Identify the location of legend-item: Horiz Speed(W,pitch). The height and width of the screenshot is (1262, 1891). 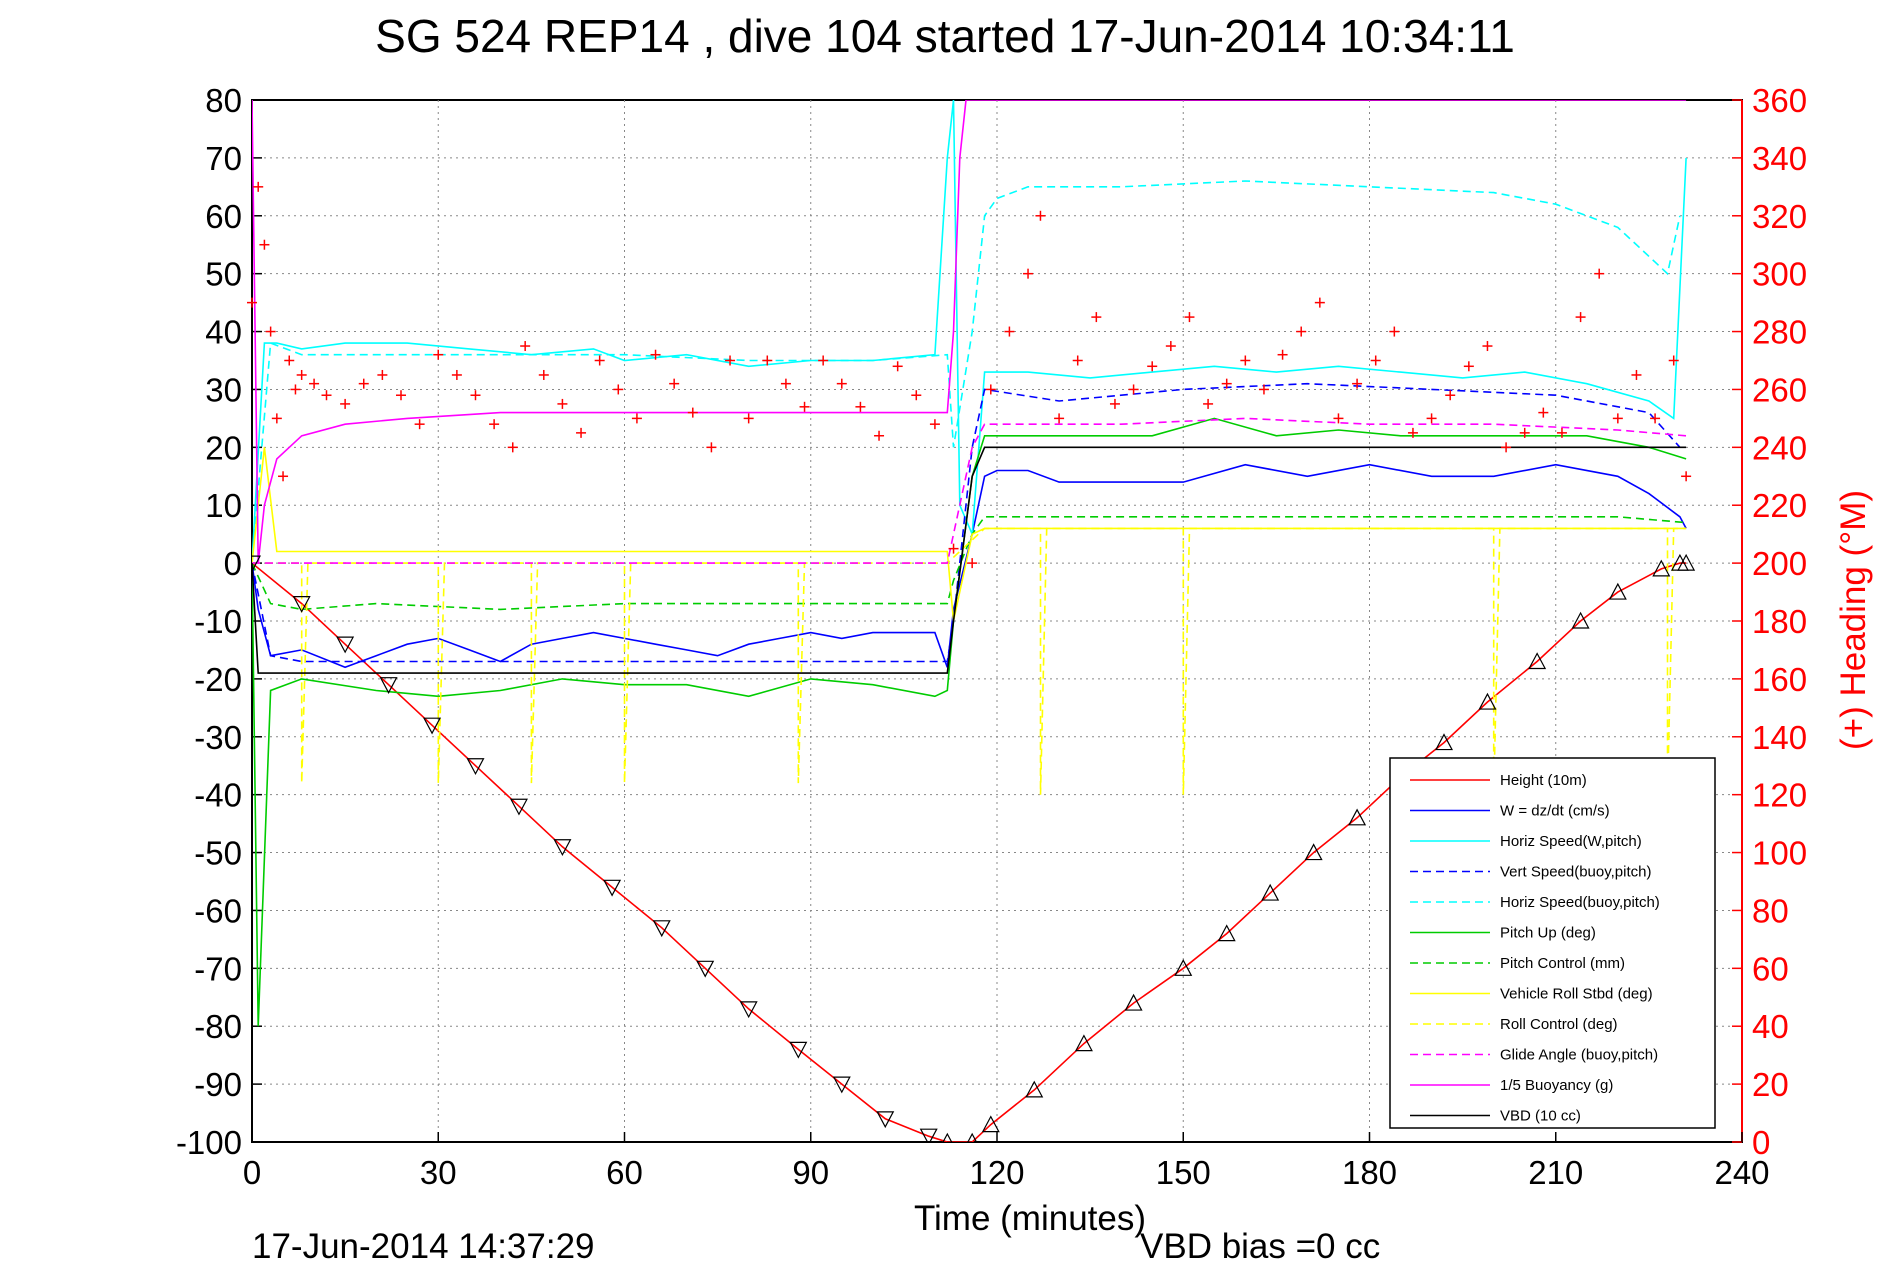
(1526, 841).